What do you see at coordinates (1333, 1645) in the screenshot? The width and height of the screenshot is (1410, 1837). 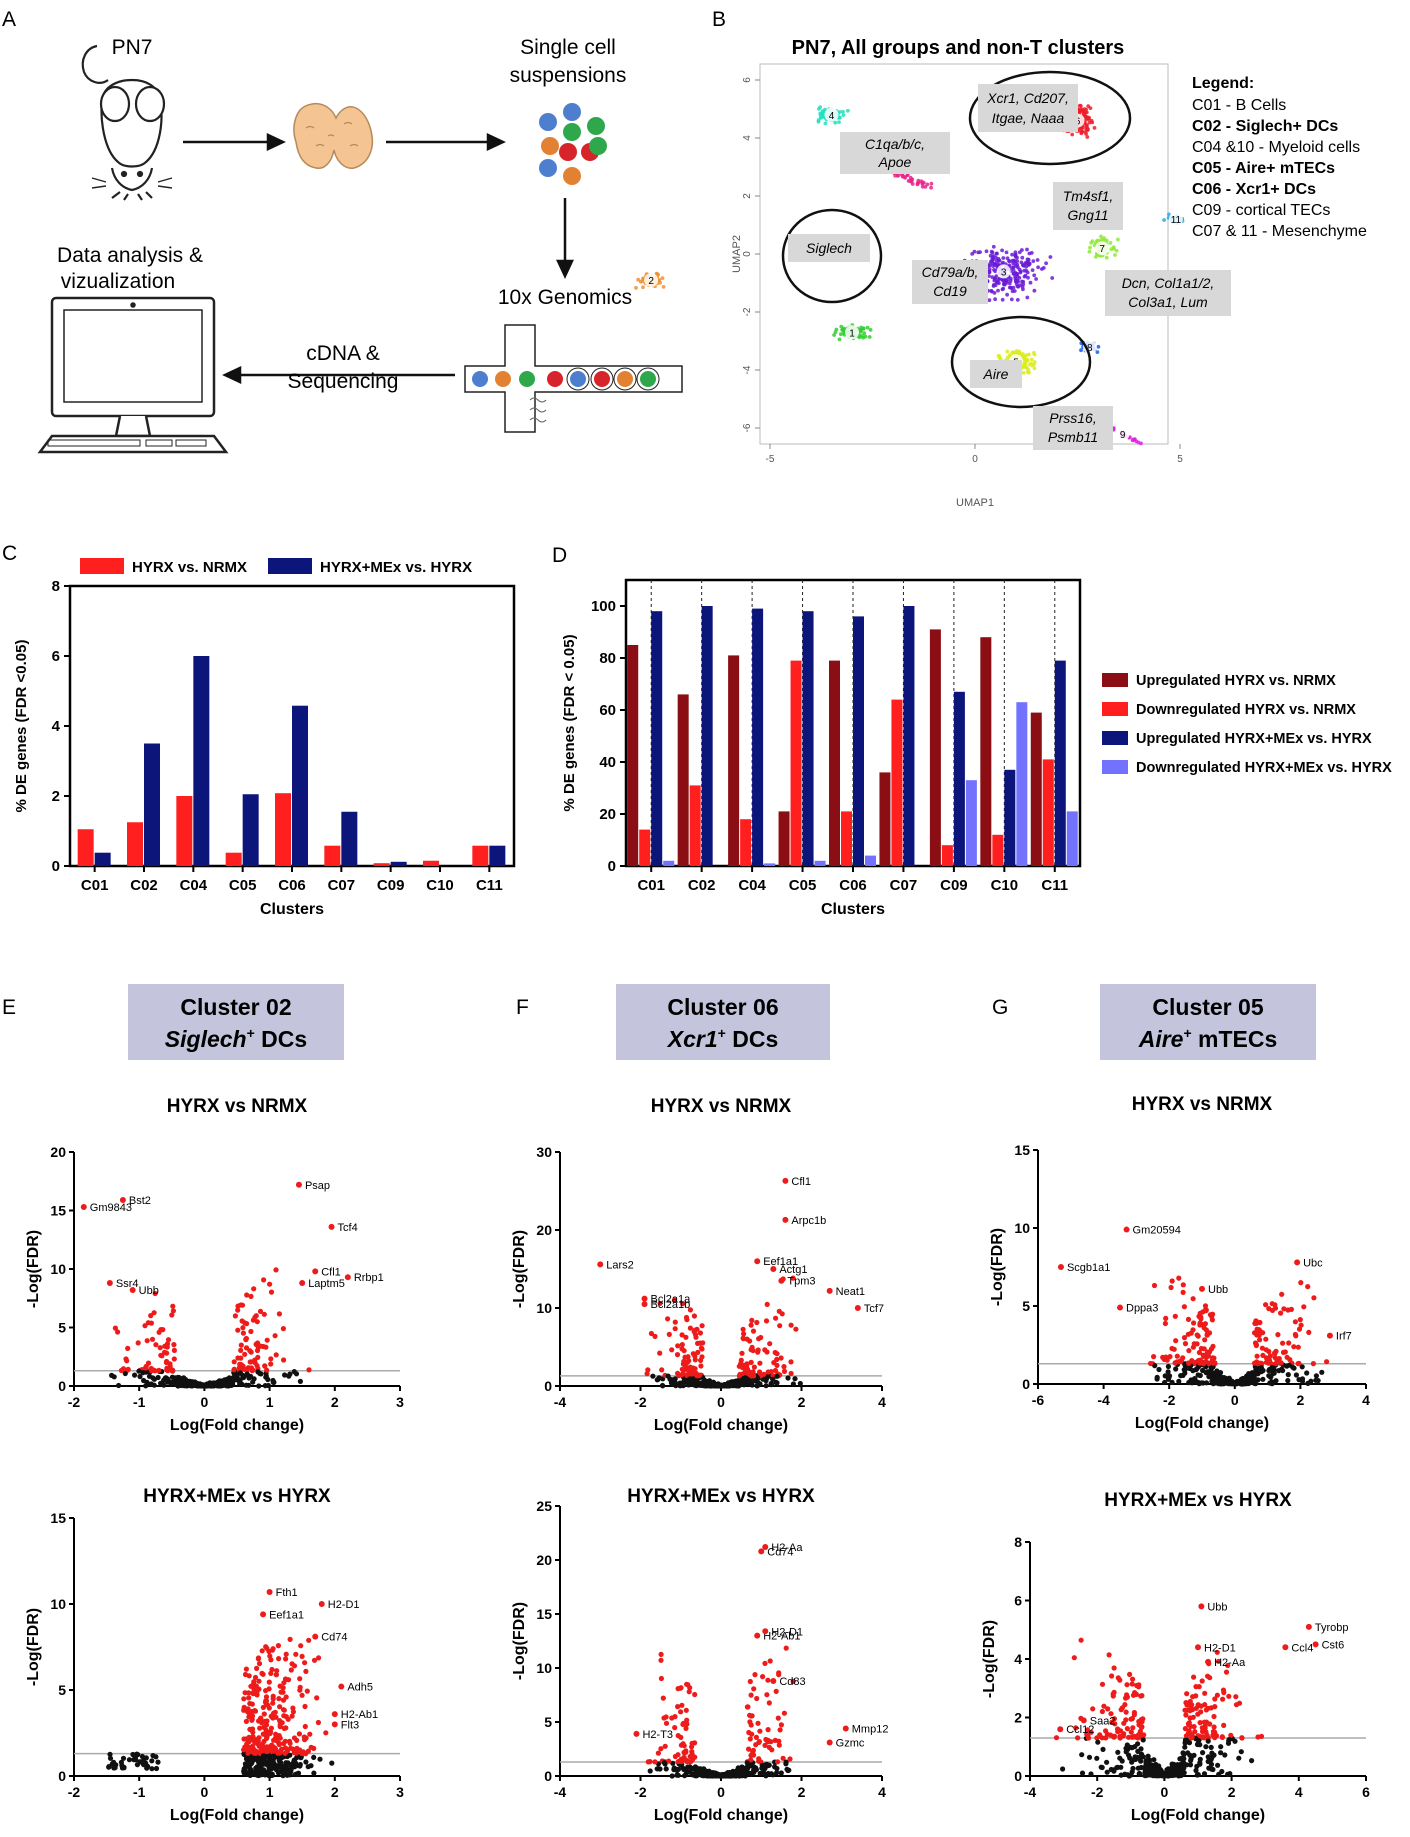 I see `gene-label: Cst6` at bounding box center [1333, 1645].